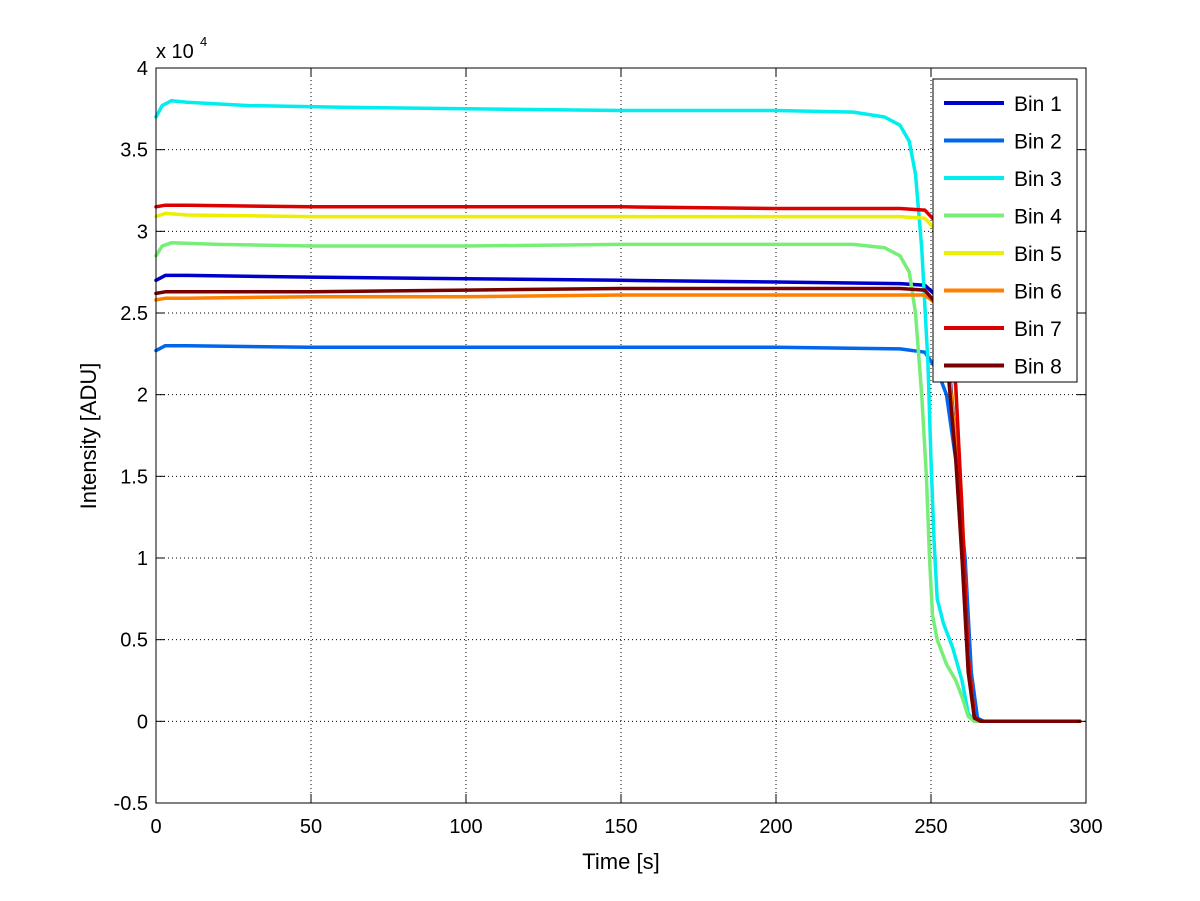 The image size is (1200, 901). What do you see at coordinates (1003, 142) in the screenshot?
I see `legend-item-bin-2: Bin 2` at bounding box center [1003, 142].